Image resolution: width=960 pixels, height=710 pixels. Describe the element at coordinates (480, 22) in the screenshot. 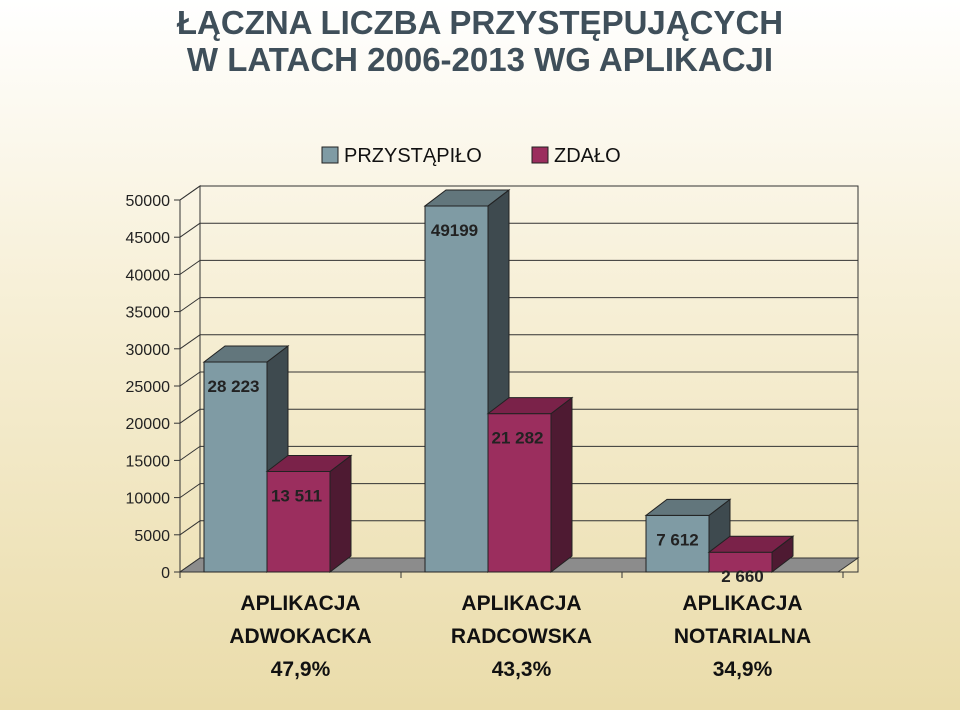

I see `chart-title-line-1: ŁĄCZNA LICZBA PRZYSTĘPUJĄCYCH` at that location.